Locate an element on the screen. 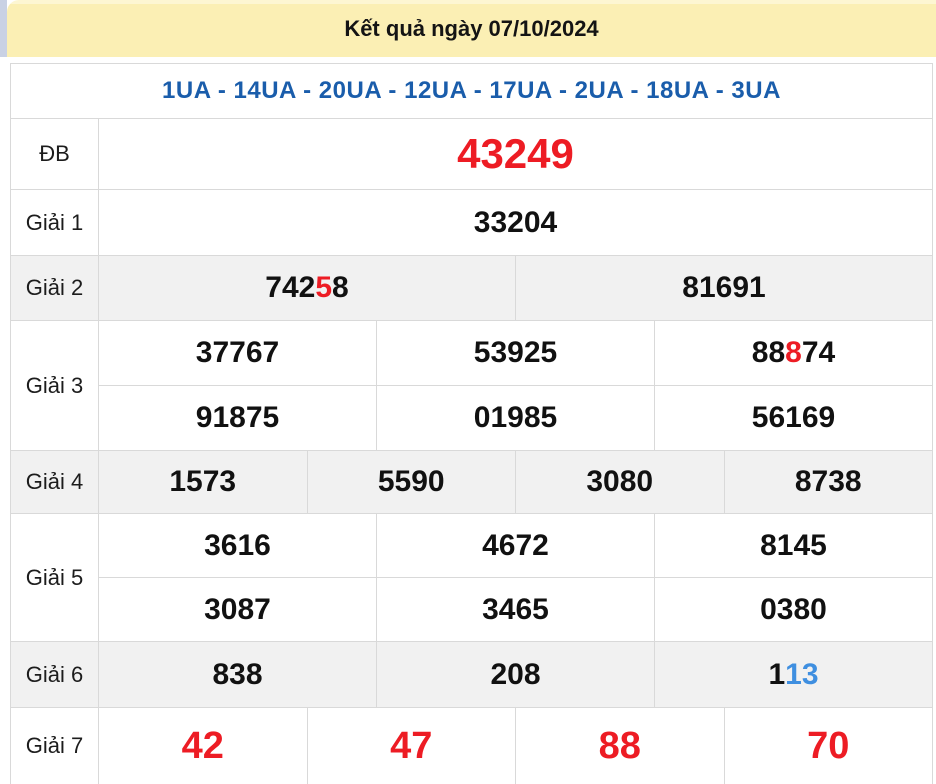 The image size is (936, 784). prize-values: 1573 5590 3080 8738 is located at coordinates (515, 482).